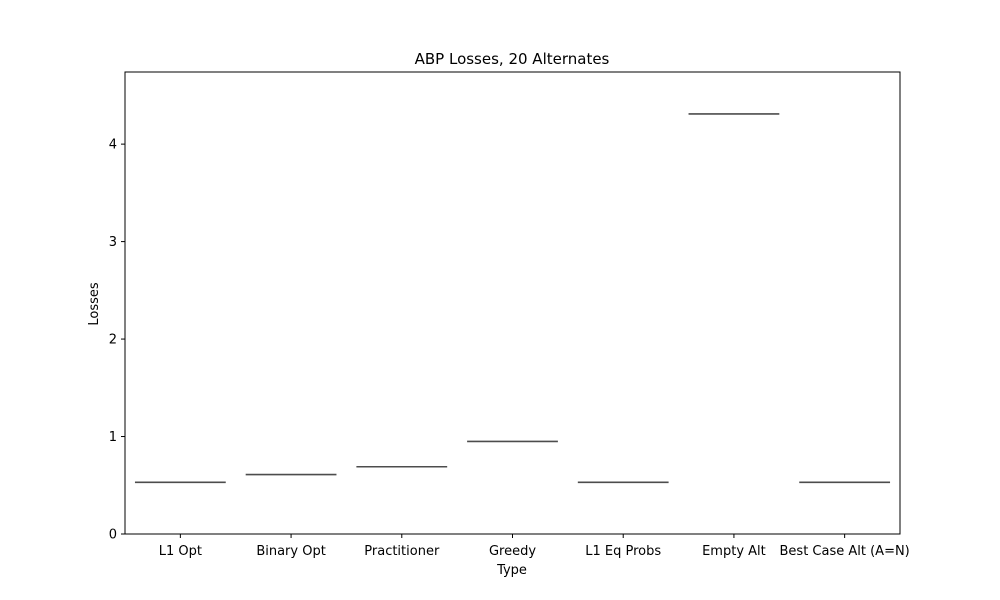 The width and height of the screenshot is (1000, 600). I want to click on y-tick-label: 0, so click(113, 535).